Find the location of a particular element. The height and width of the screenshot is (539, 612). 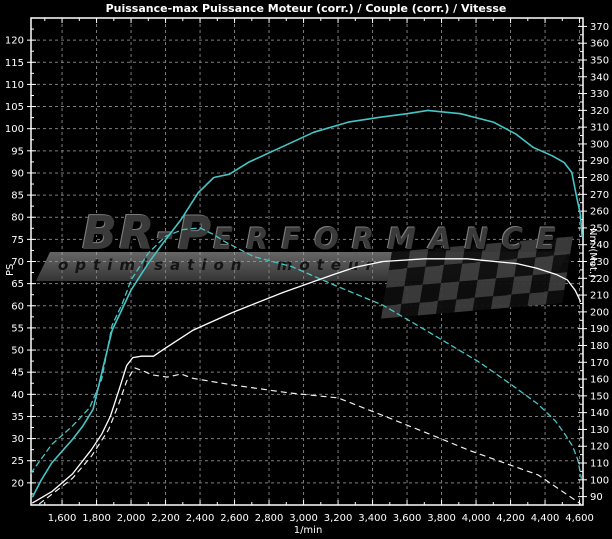

y-right-tick-label: 260 is located at coordinates (599, 212).